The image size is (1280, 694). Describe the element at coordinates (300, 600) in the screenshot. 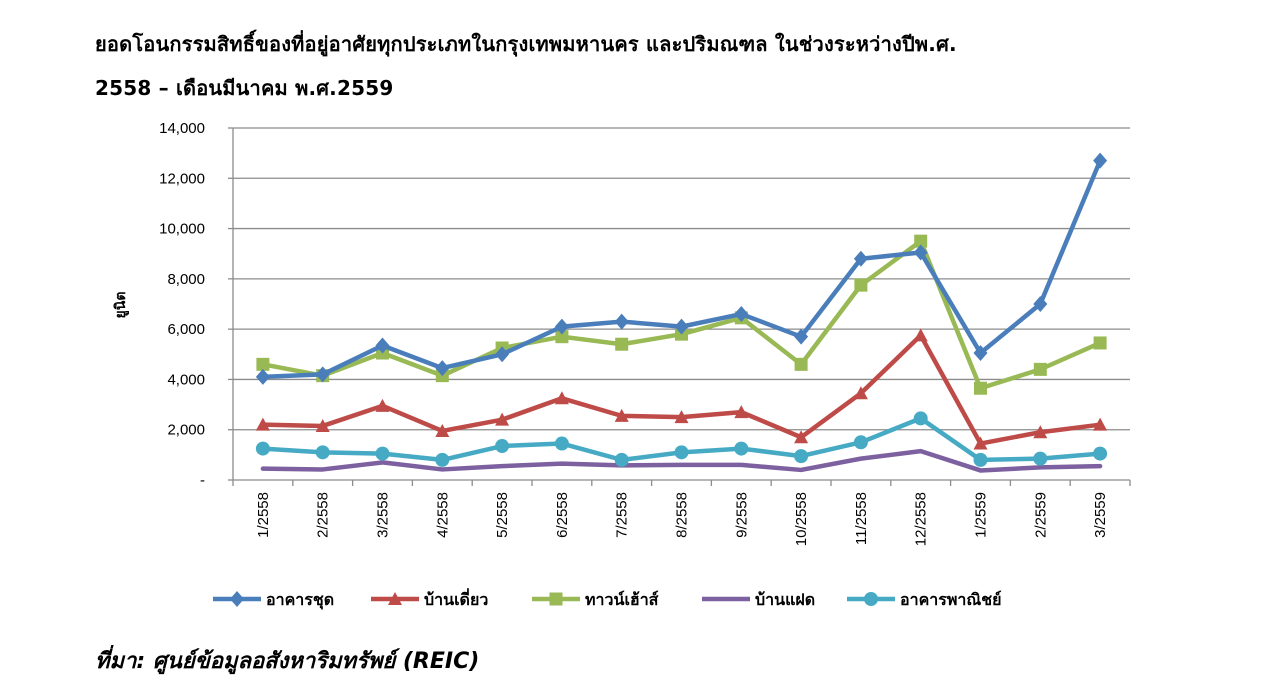

I see `legend-label: อาคารชุด` at that location.